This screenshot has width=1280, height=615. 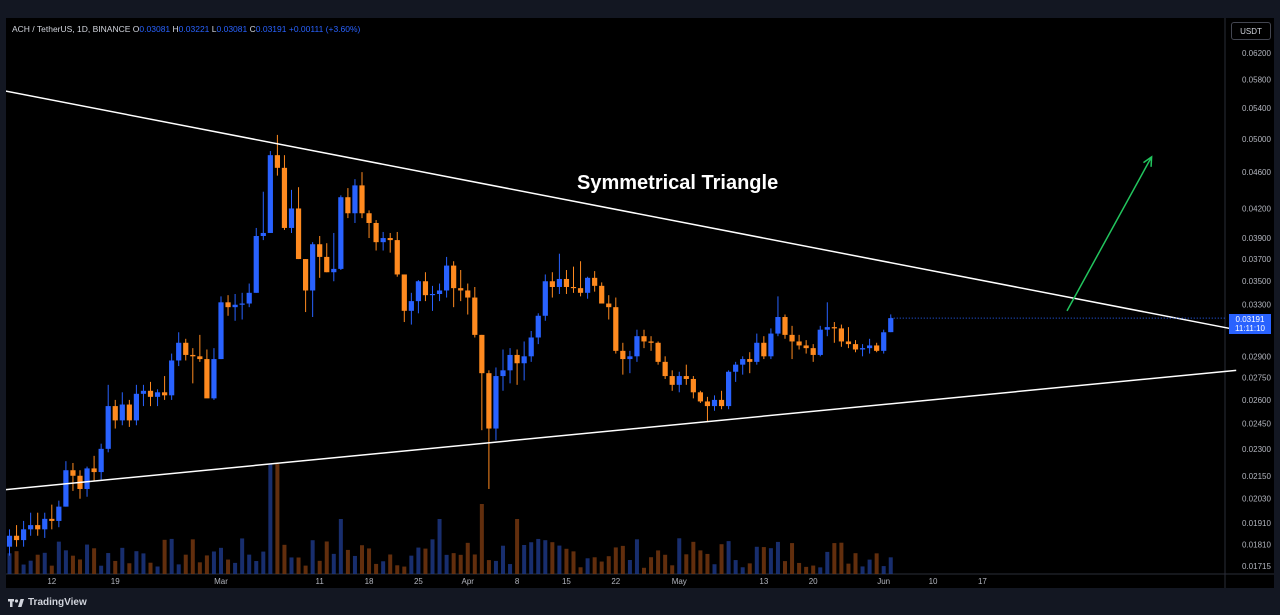 What do you see at coordinates (71, 29) in the screenshot?
I see `symbol-name: ACH / TetherUS, 1D, BINANCE` at bounding box center [71, 29].